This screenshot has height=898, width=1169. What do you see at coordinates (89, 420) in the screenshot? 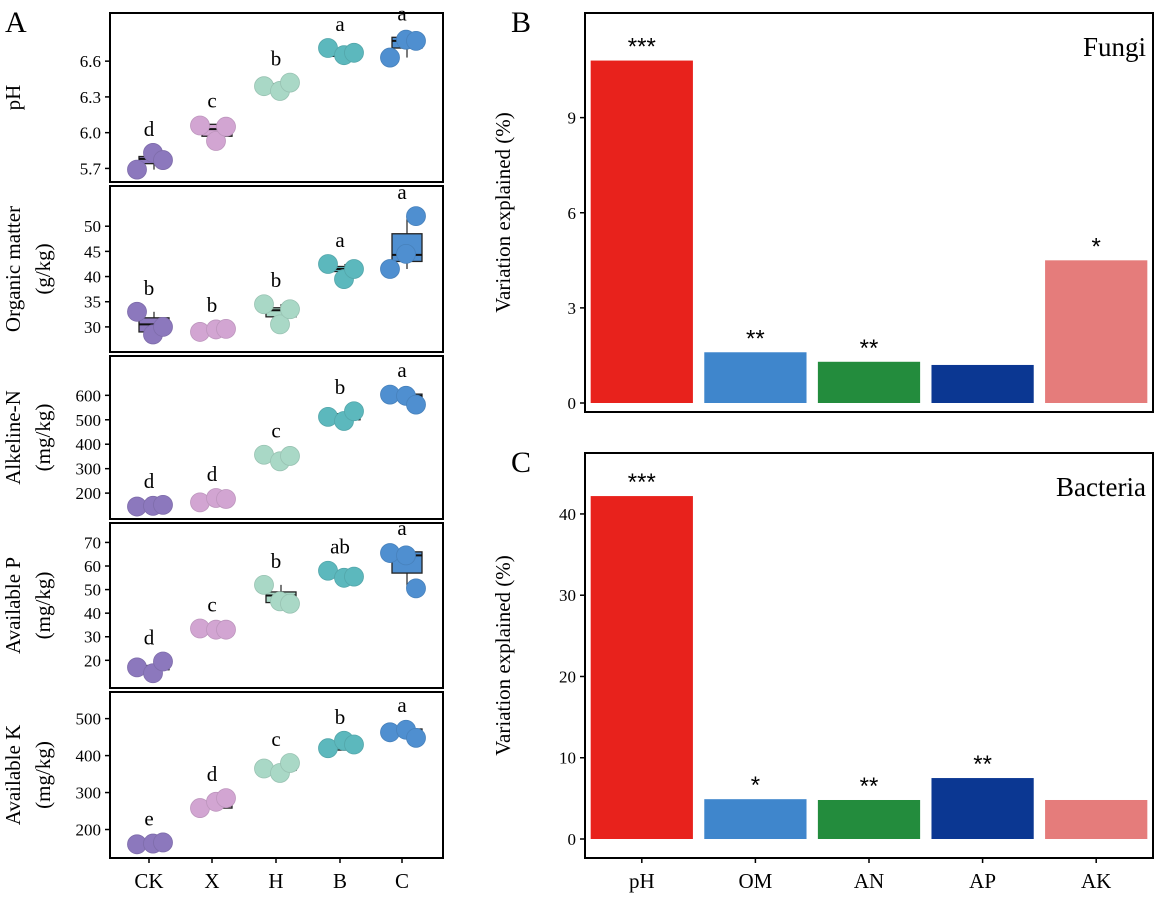
I see `y-tick-label: 500` at bounding box center [89, 420].